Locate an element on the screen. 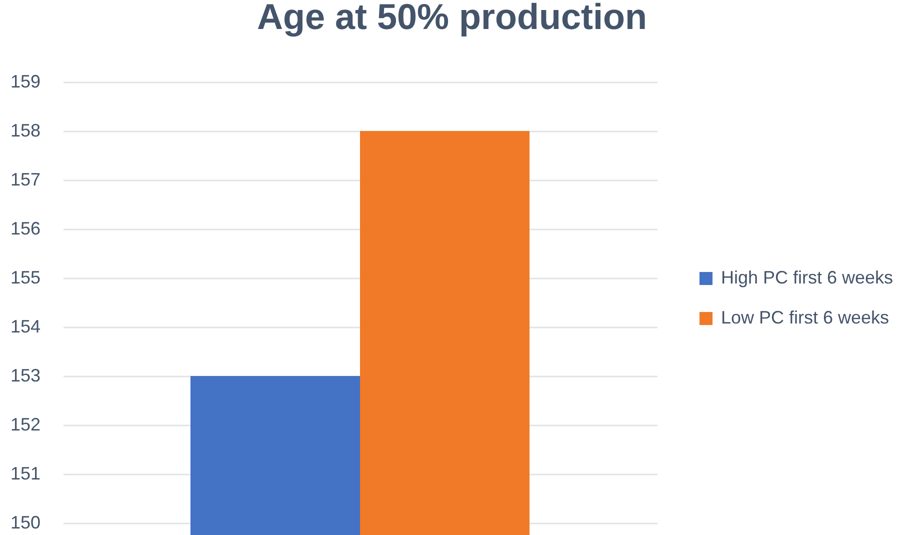 The width and height of the screenshot is (923, 535). legend-label: Low PC first 6 weeks is located at coordinates (805, 318).